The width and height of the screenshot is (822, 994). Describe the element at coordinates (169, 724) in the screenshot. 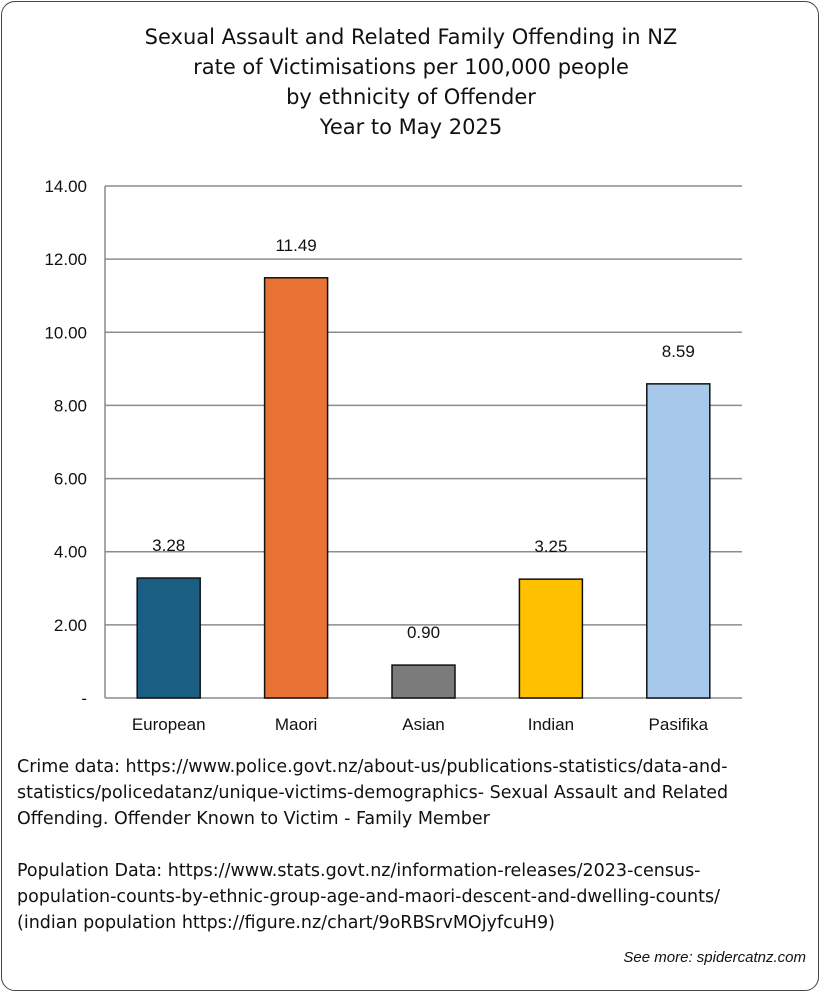

I see `x-tick-label: European` at that location.